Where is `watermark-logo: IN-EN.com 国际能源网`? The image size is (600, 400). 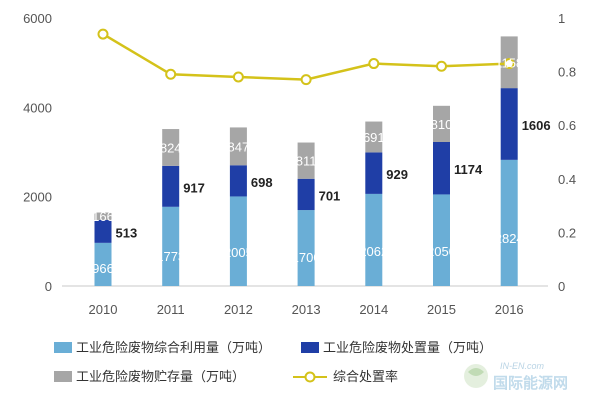
watermark-logo: IN-EN.com 国际能源网 is located at coordinates (516, 376).